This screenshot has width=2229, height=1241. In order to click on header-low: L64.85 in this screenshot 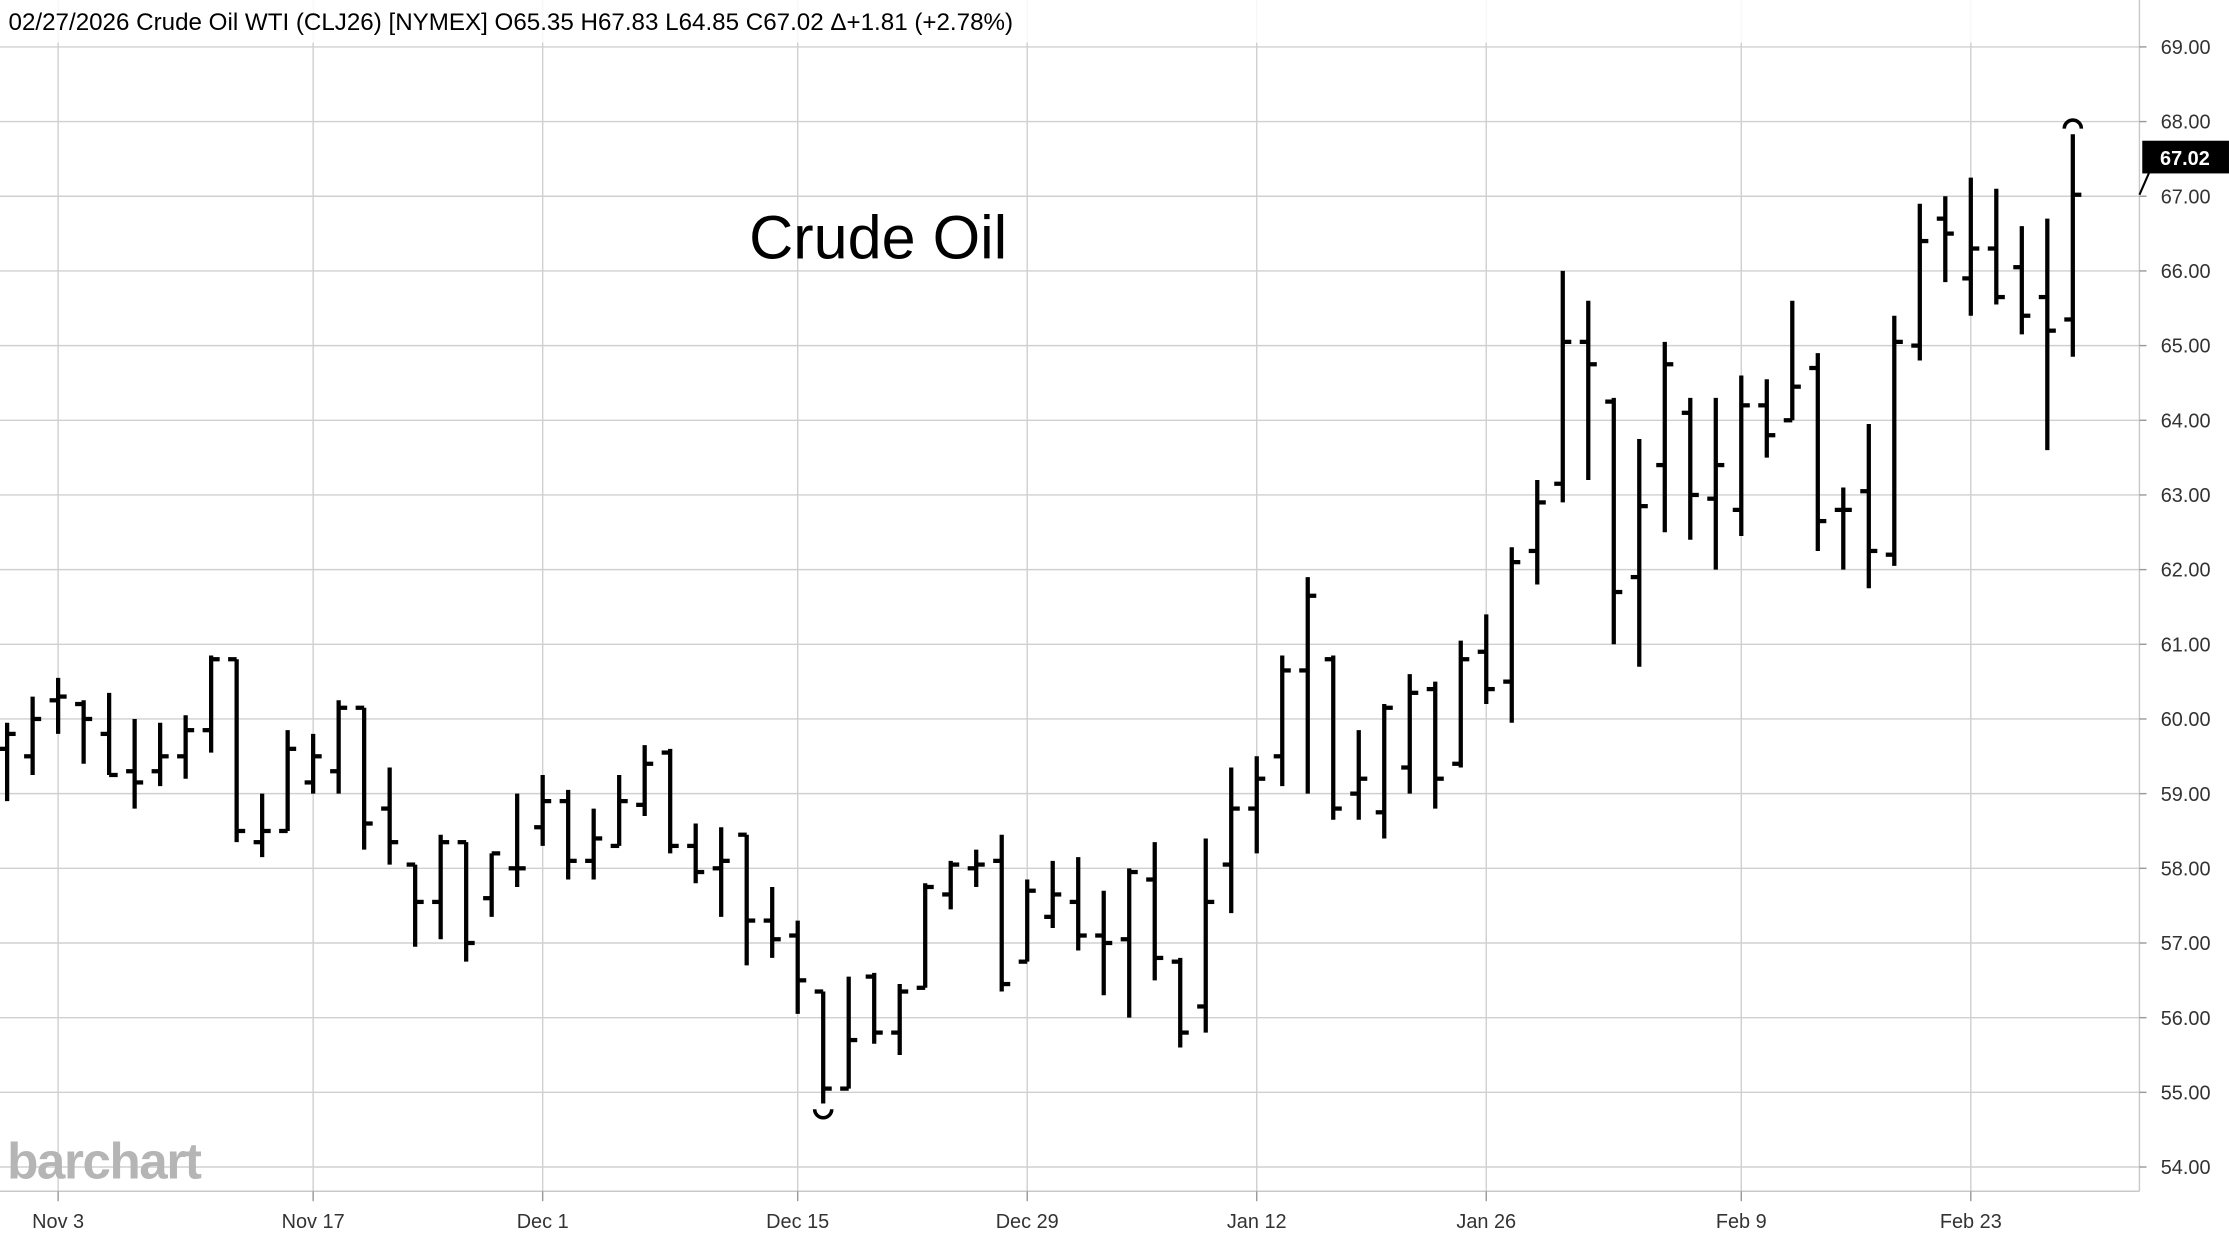, I will do `click(702, 22)`.